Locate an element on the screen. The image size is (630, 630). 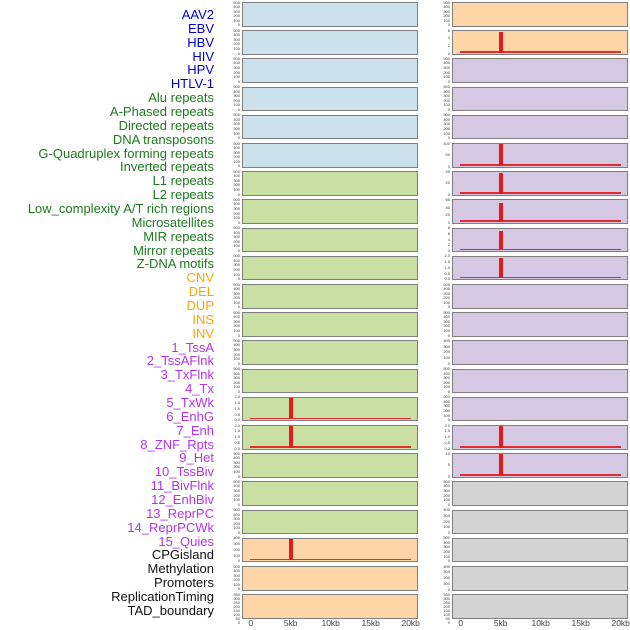
y-tick-label: 0.5 is located at coordinates (237, 414).